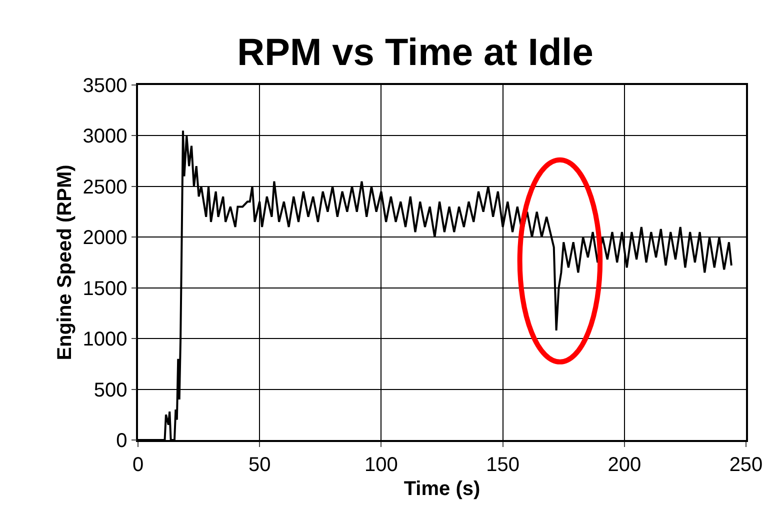 This screenshot has width=769, height=518. Describe the element at coordinates (105, 238) in the screenshot. I see `y-tick-label: 2000` at that location.